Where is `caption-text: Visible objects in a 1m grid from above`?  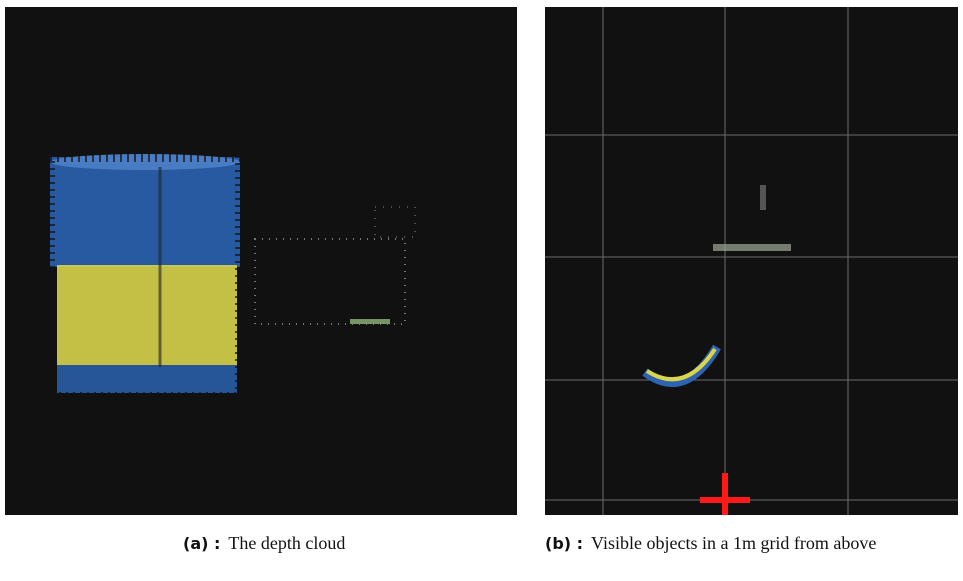
caption-text: Visible objects in a 1m grid from above is located at coordinates (734, 543).